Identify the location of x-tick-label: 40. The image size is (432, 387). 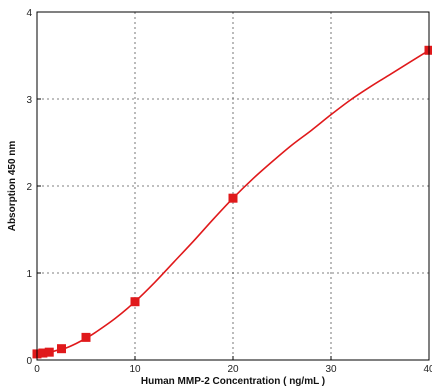
(427, 369).